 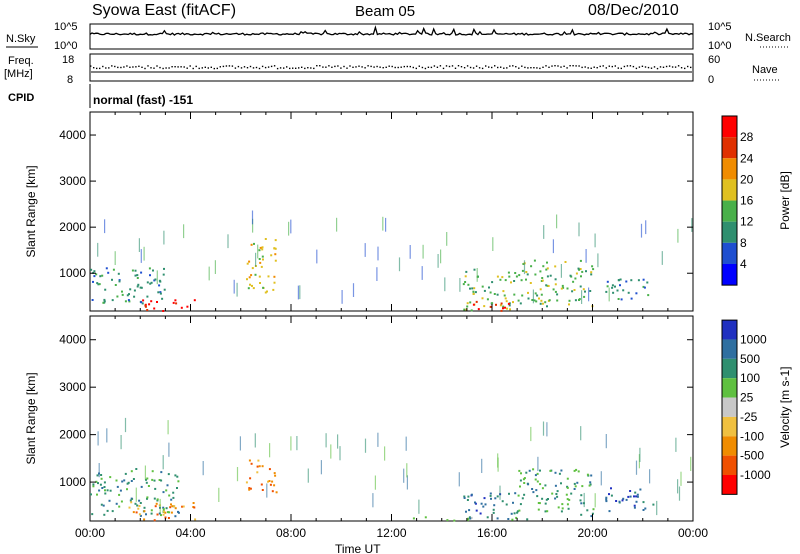 What do you see at coordinates (729, 330) in the screenshot?
I see `colorbar-segment` at bounding box center [729, 330].